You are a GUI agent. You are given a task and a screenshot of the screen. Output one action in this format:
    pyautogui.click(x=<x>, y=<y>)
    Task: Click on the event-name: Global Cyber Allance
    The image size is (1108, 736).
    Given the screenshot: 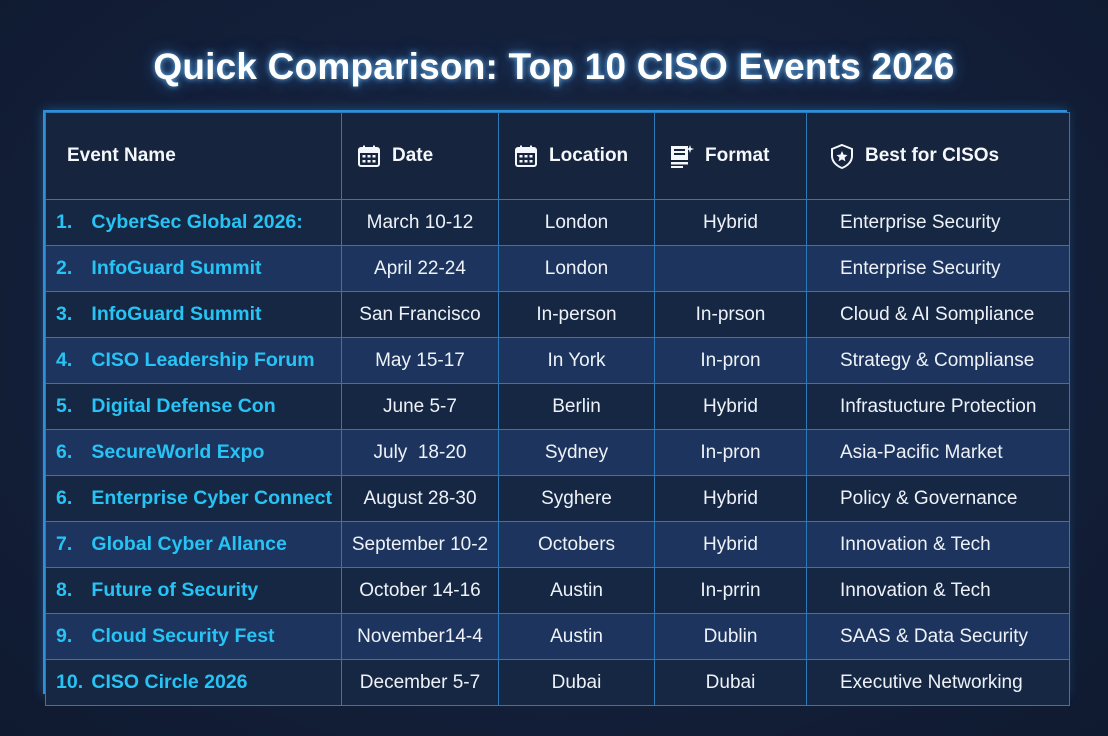 What is the action you would take?
    pyautogui.click(x=189, y=544)
    